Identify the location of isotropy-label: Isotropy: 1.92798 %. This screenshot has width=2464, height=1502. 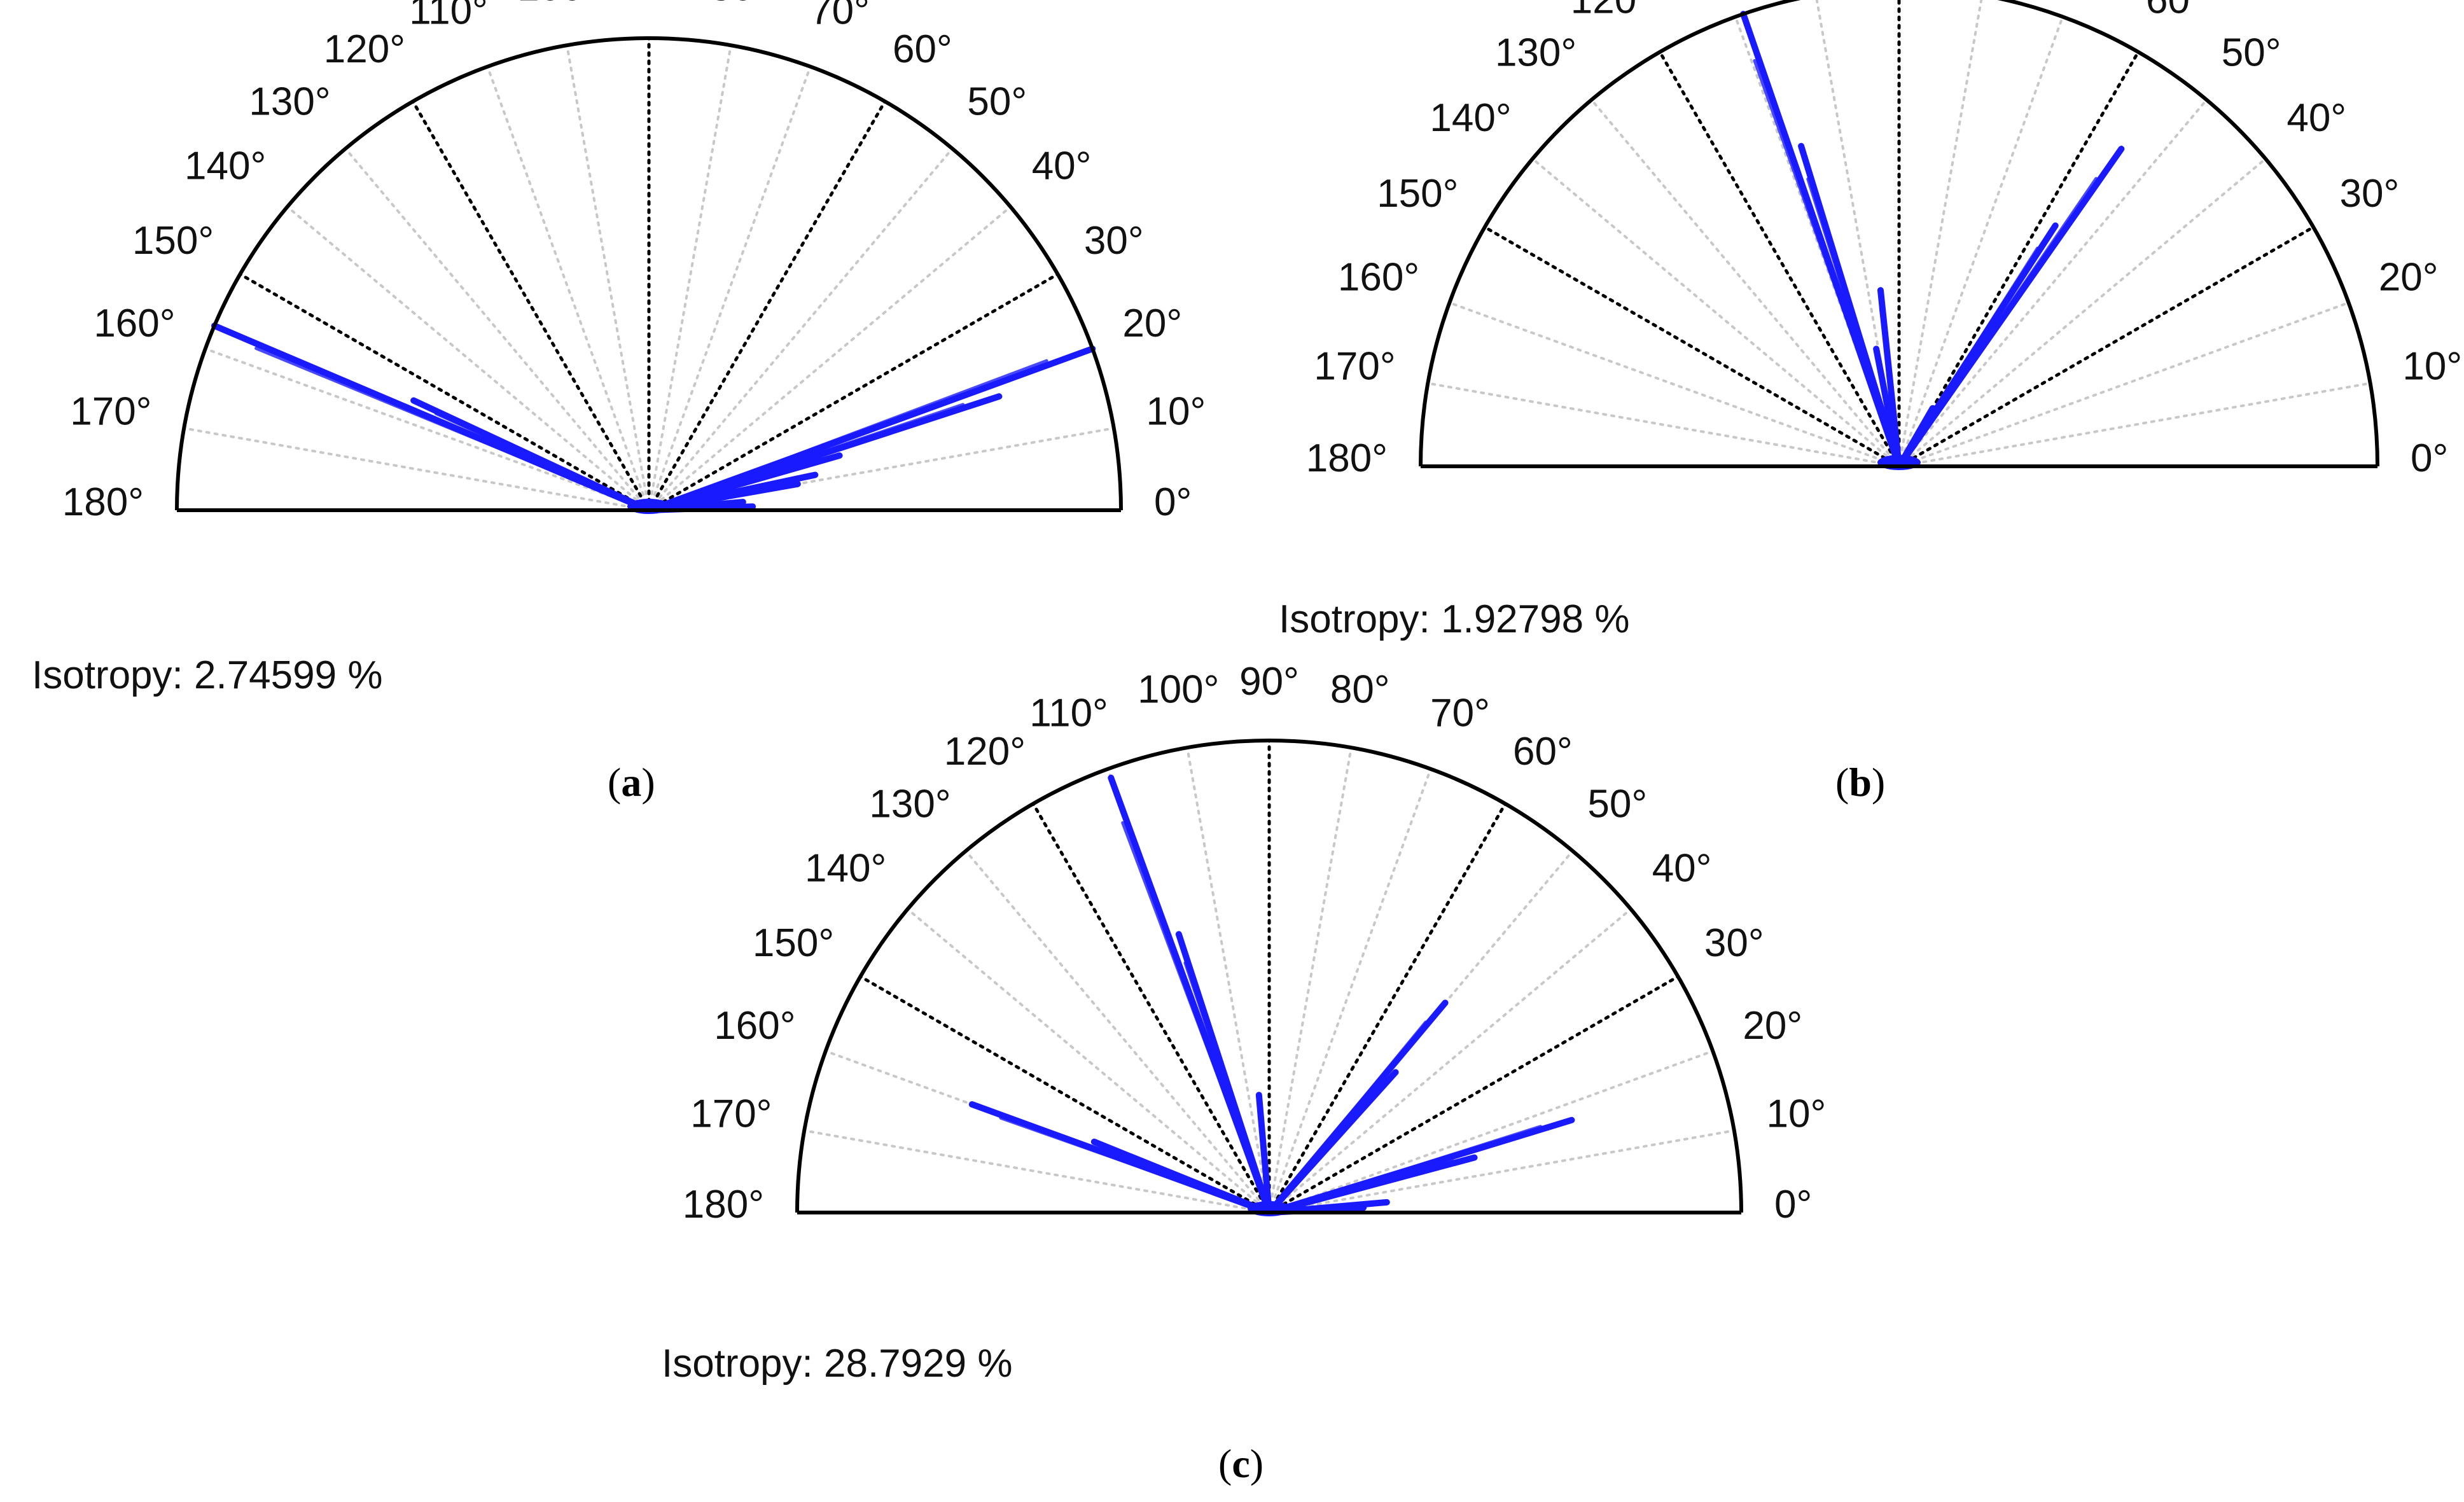
(1454, 619).